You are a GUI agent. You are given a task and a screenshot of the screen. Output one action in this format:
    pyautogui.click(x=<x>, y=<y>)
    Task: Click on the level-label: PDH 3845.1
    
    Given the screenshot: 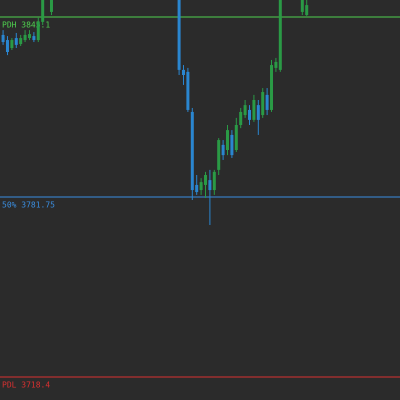 What is the action you would take?
    pyautogui.click(x=26, y=25)
    